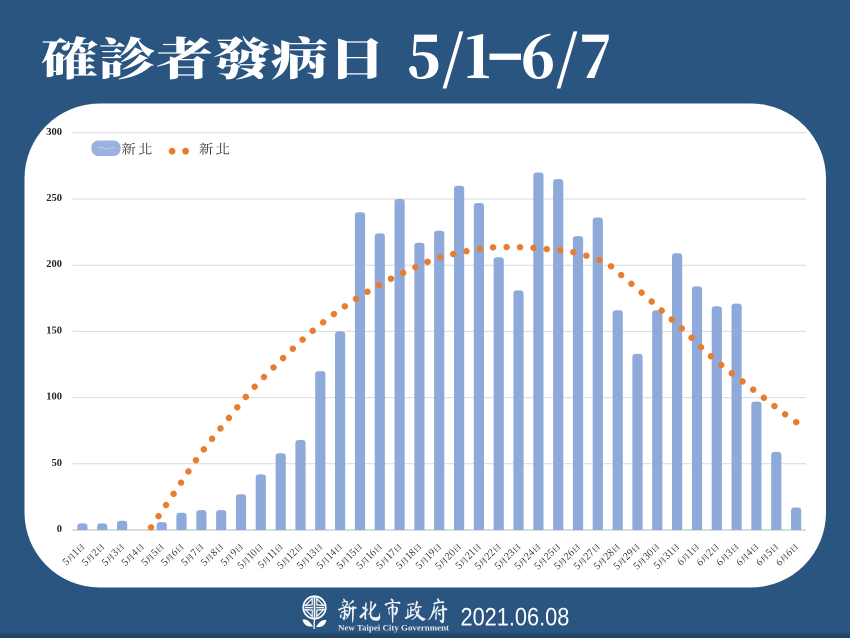  What do you see at coordinates (515, 617) in the screenshot?
I see `svg-text: 2021.06.08` at bounding box center [515, 617].